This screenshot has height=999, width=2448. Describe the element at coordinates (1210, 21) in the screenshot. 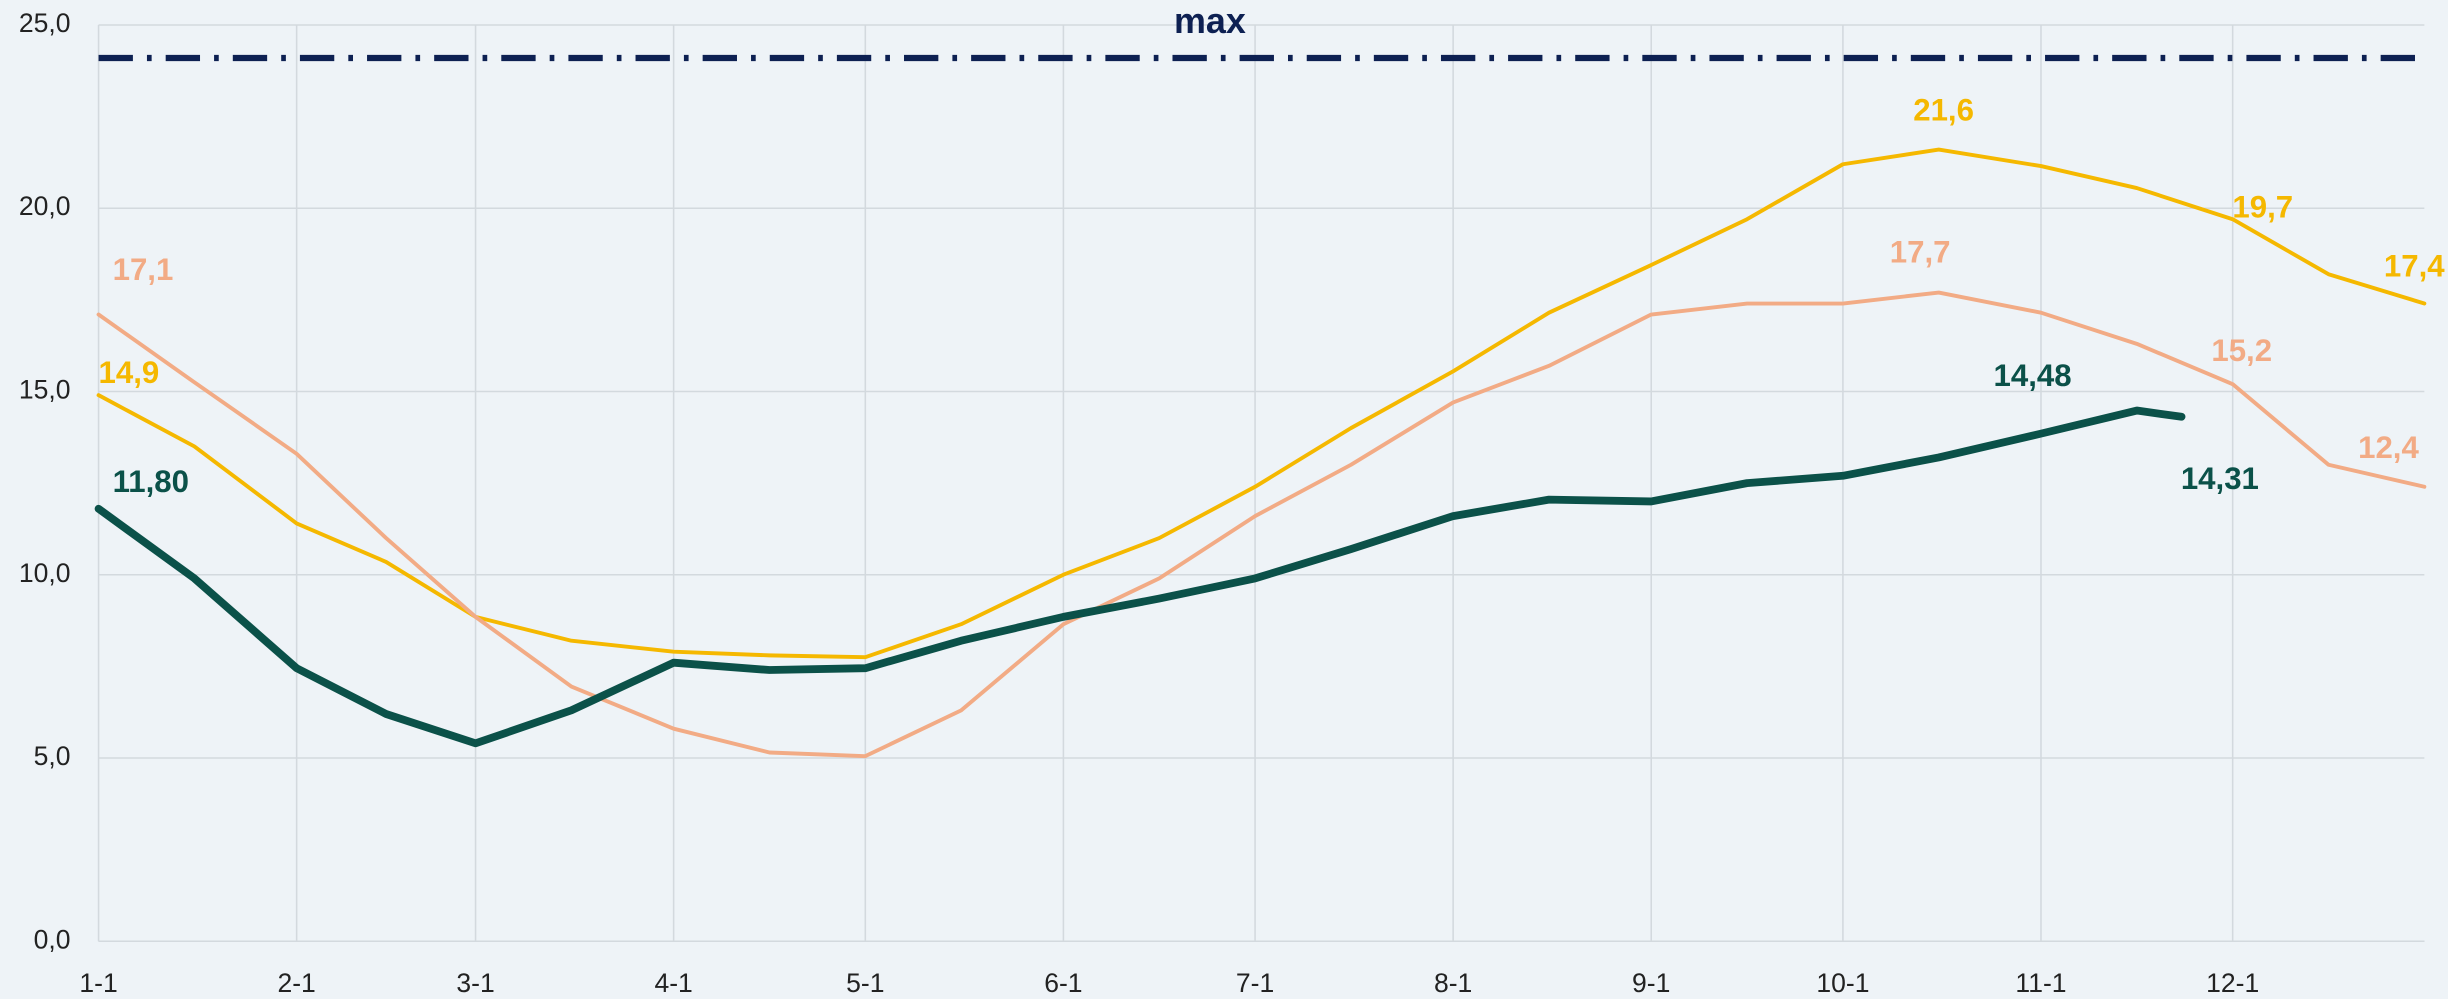

I see `max-label: max` at that location.